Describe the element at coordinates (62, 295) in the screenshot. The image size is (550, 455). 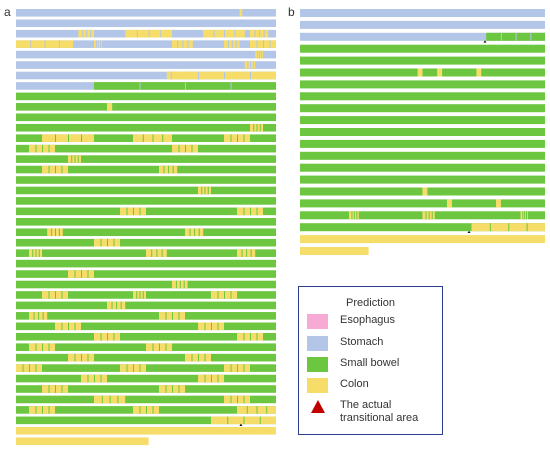
I see `panel-a-row-27-segment-0-noise` at that location.